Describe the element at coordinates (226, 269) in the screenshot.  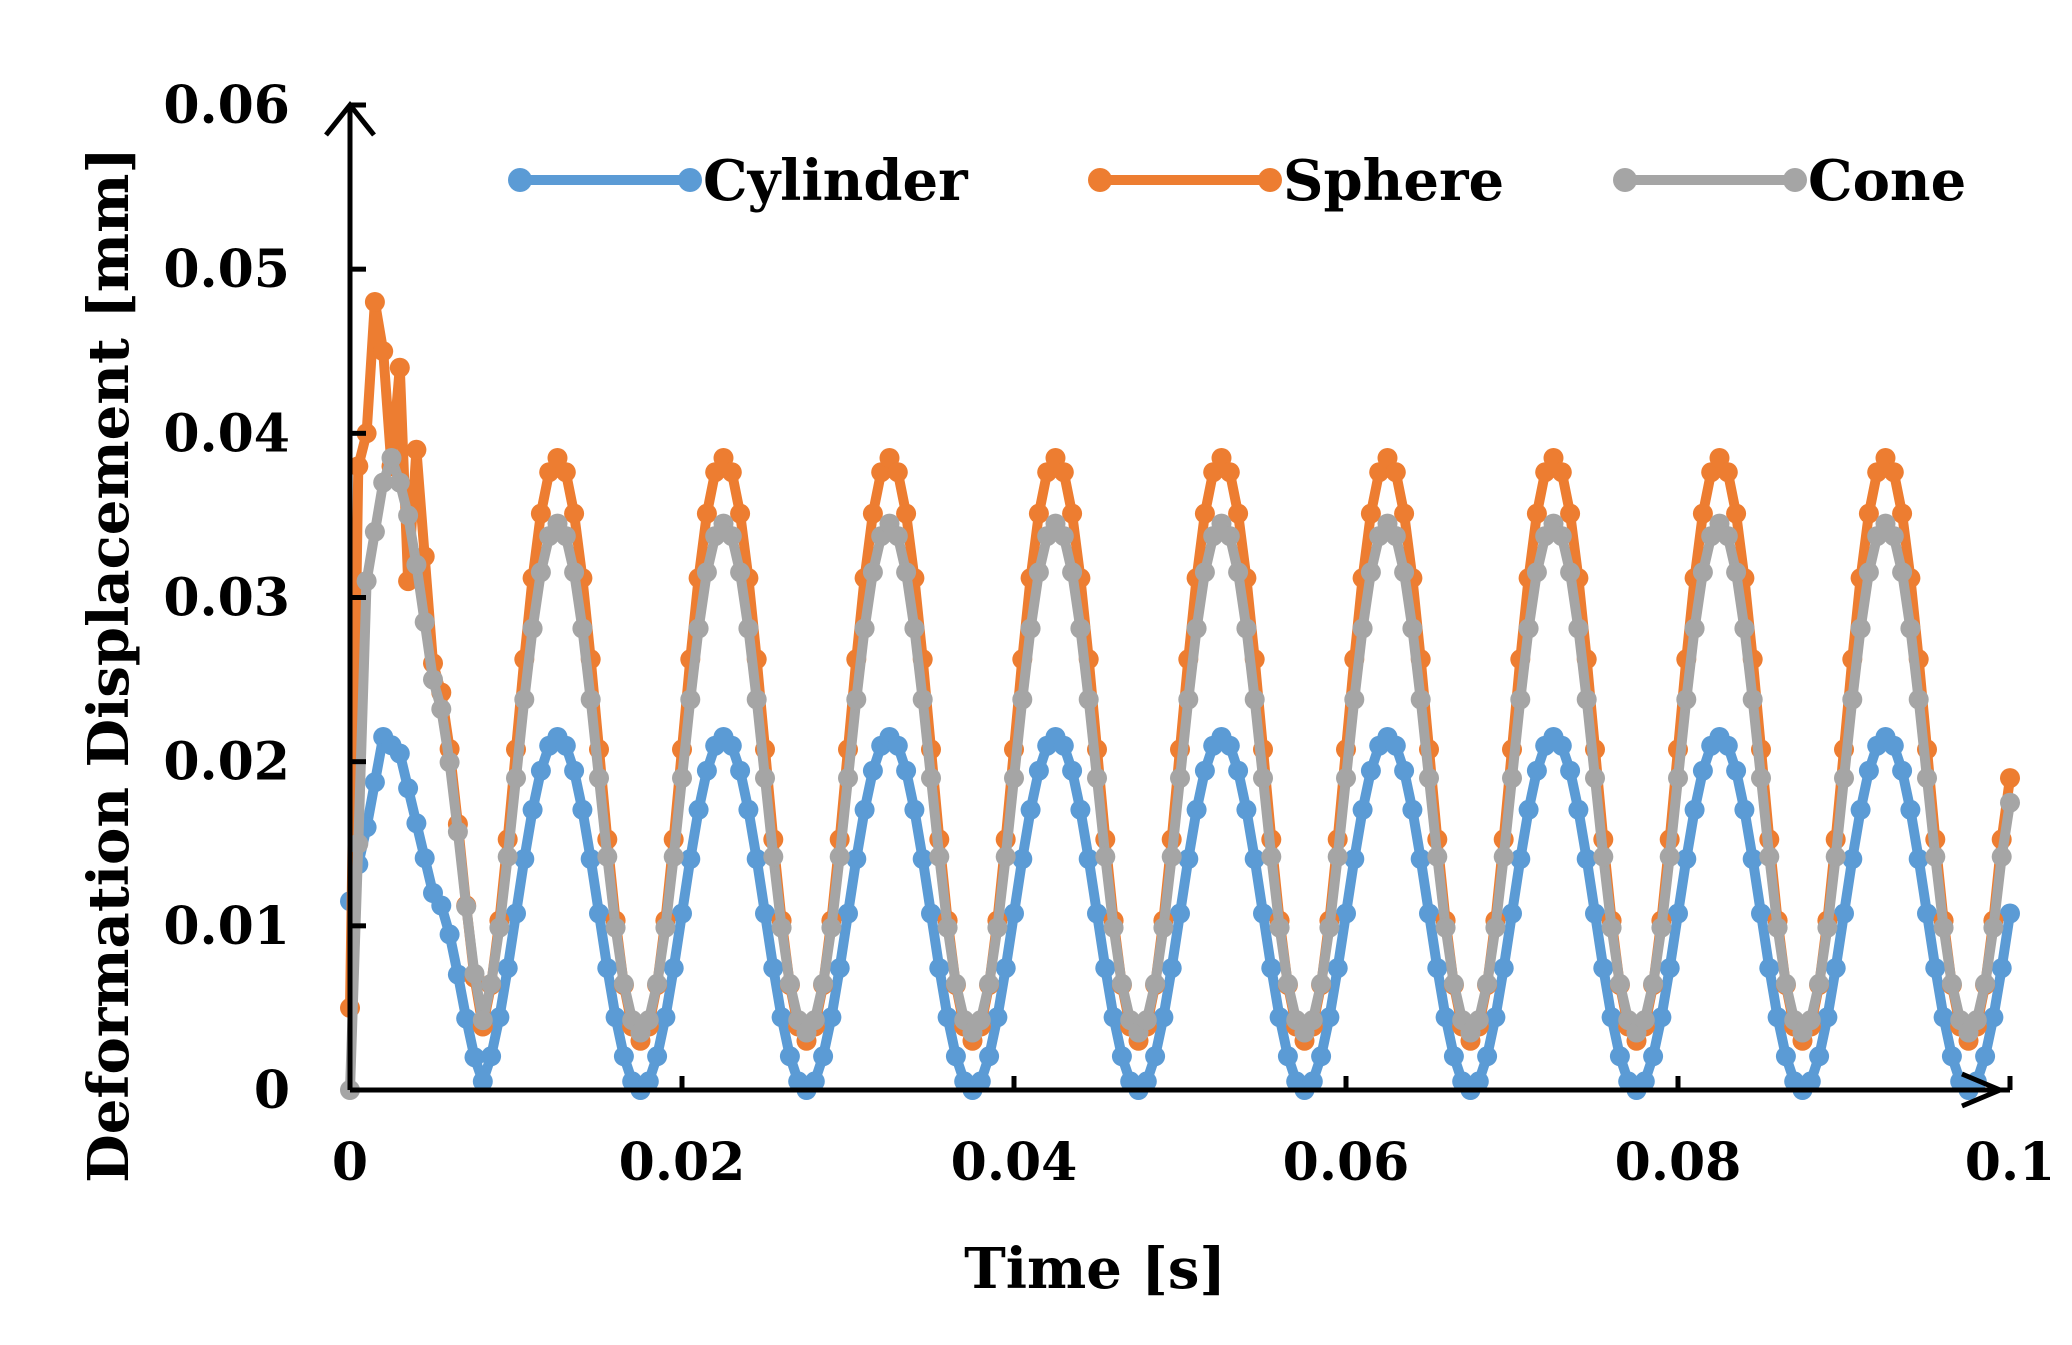
I see `y-tick-label: 0.05` at that location.